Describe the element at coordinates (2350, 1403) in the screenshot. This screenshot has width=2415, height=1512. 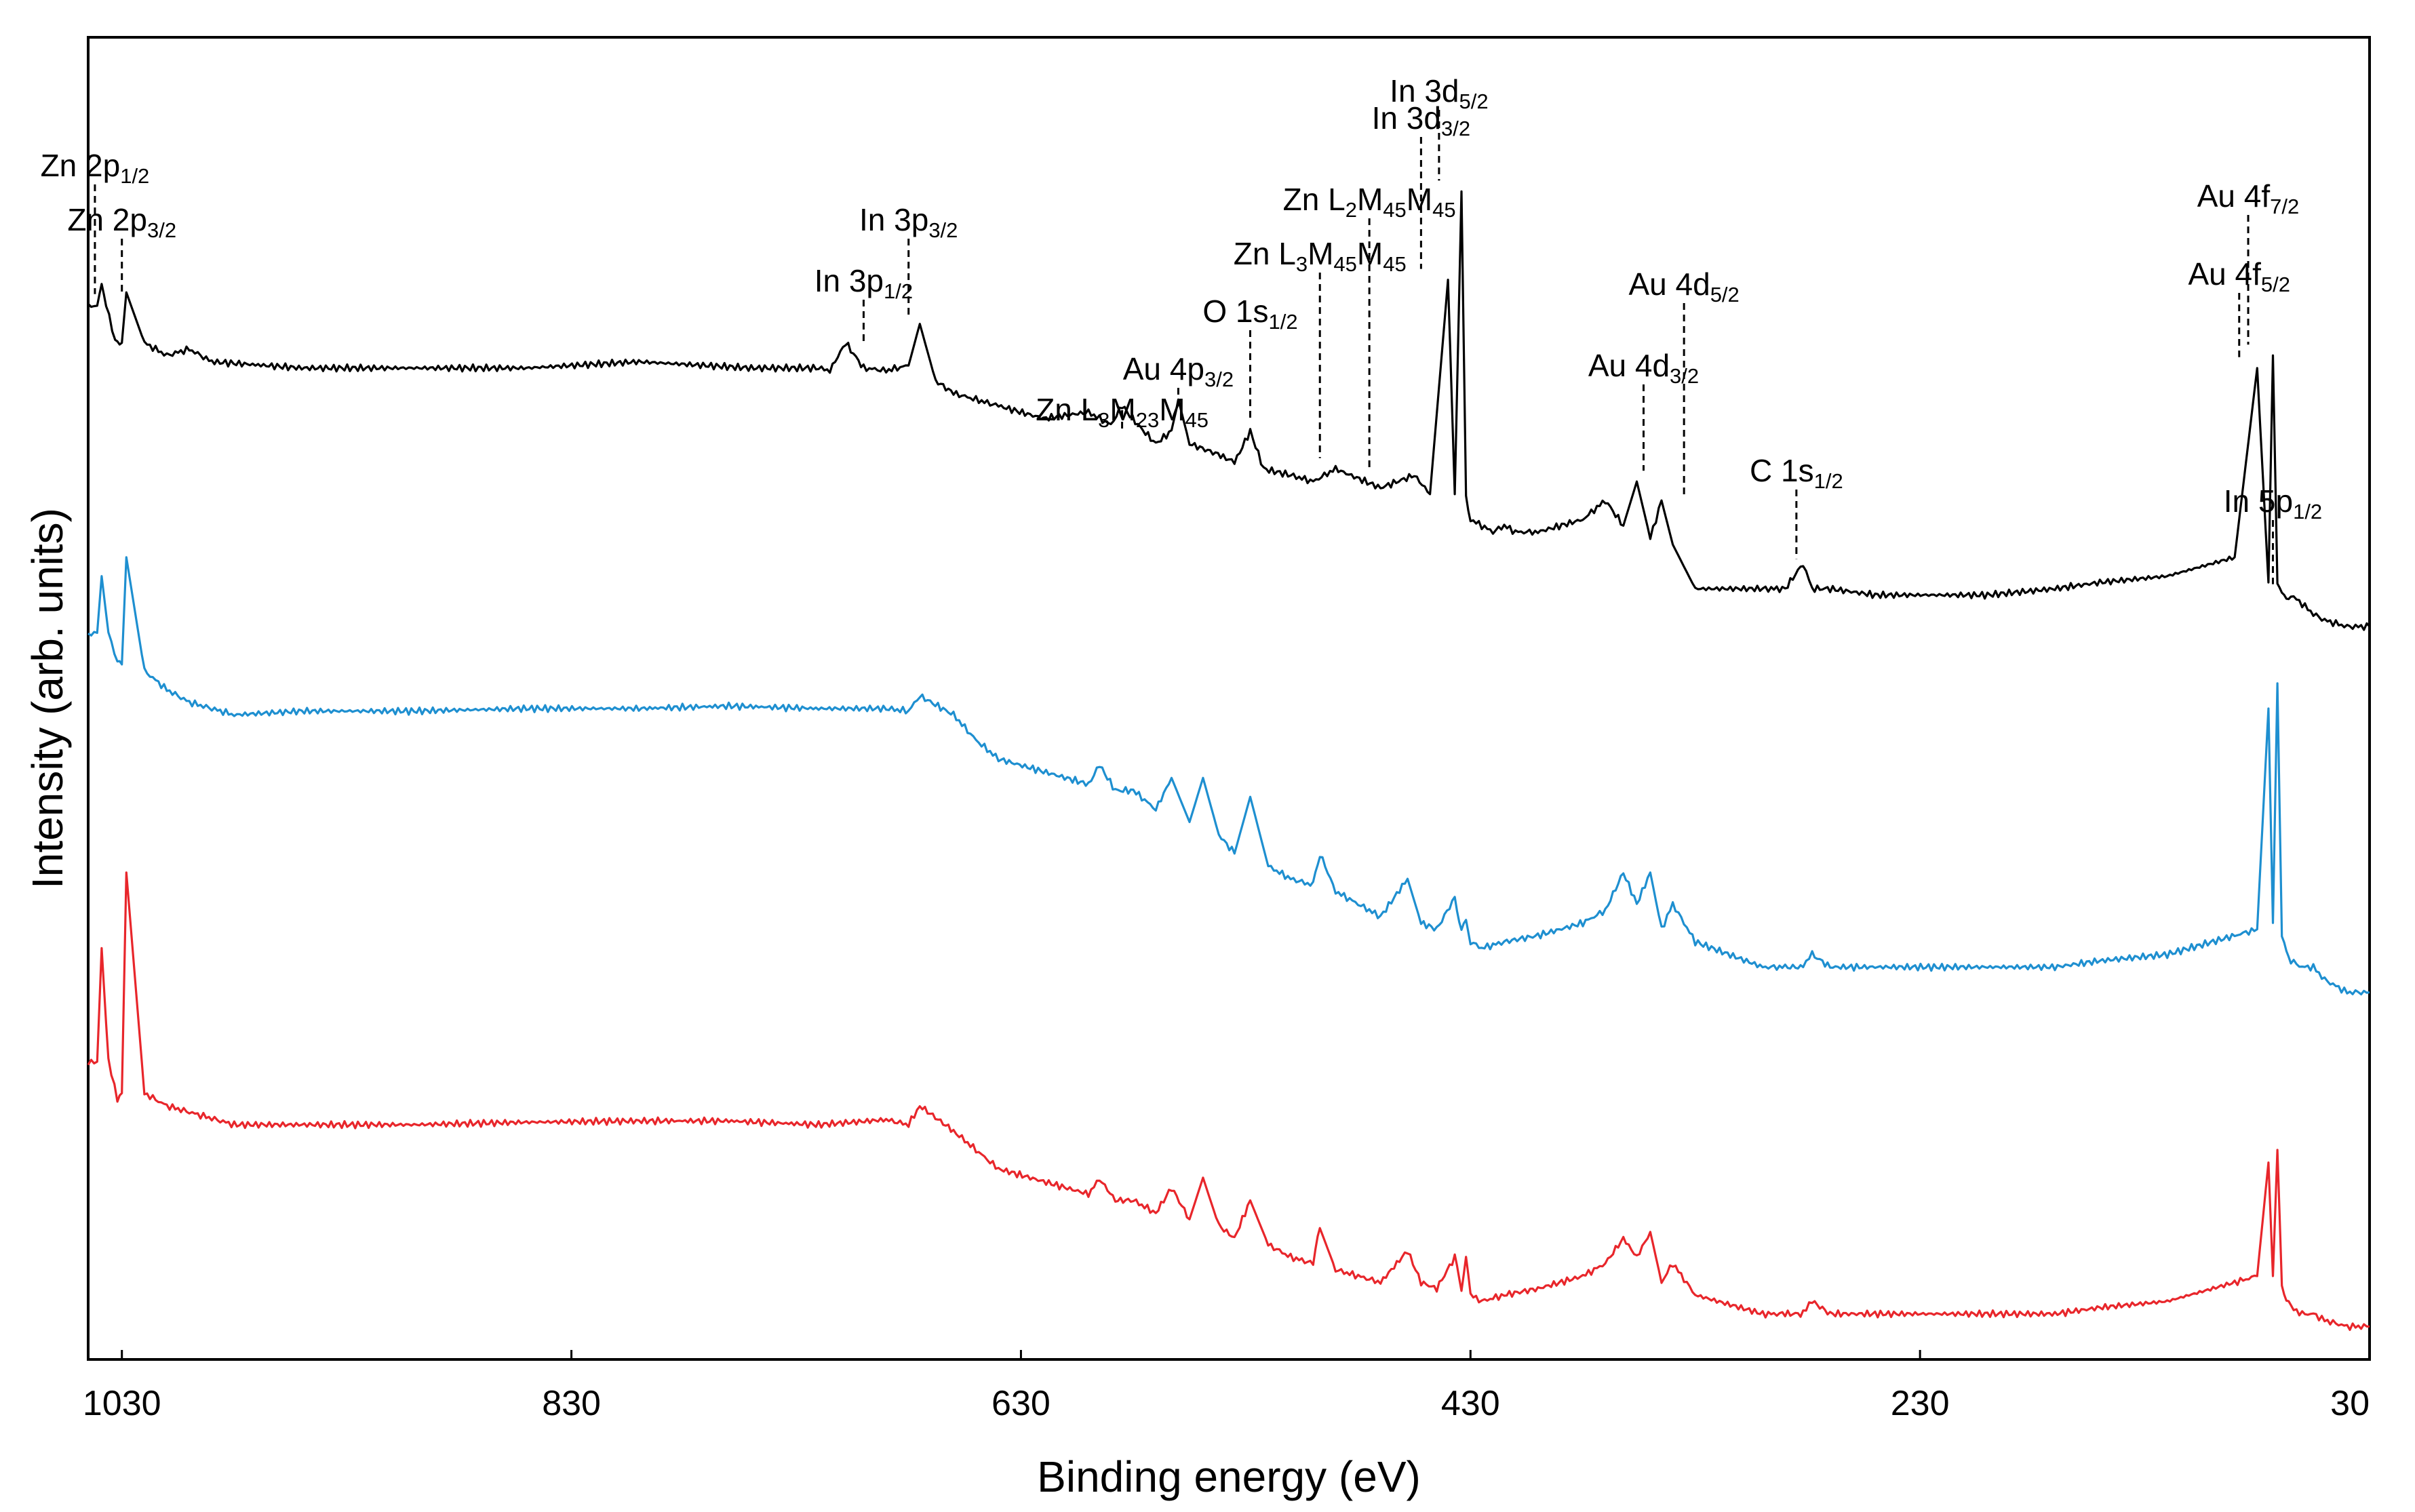
I see `x-tick-label: 30` at that location.